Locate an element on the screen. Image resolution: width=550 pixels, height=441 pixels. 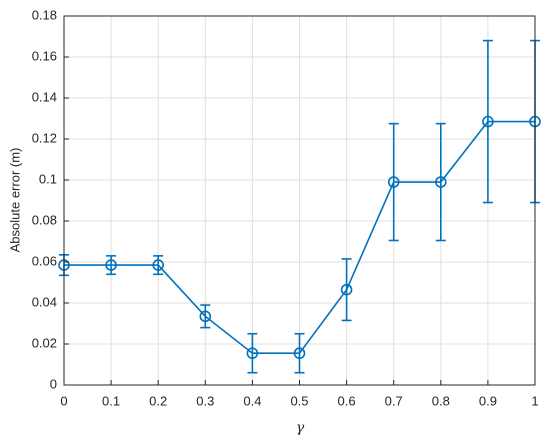
y-axis-label: Absolute error (m) is located at coordinates (14, 200).